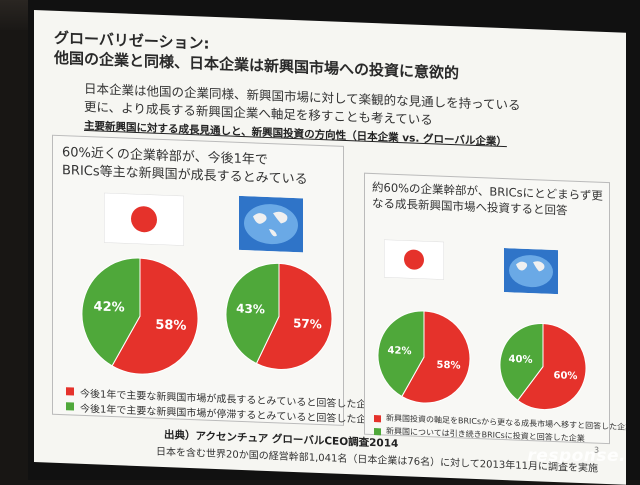 The width and height of the screenshot is (640, 485). I want to click on pie-chart-global-right: 60% 40%, so click(543, 367).